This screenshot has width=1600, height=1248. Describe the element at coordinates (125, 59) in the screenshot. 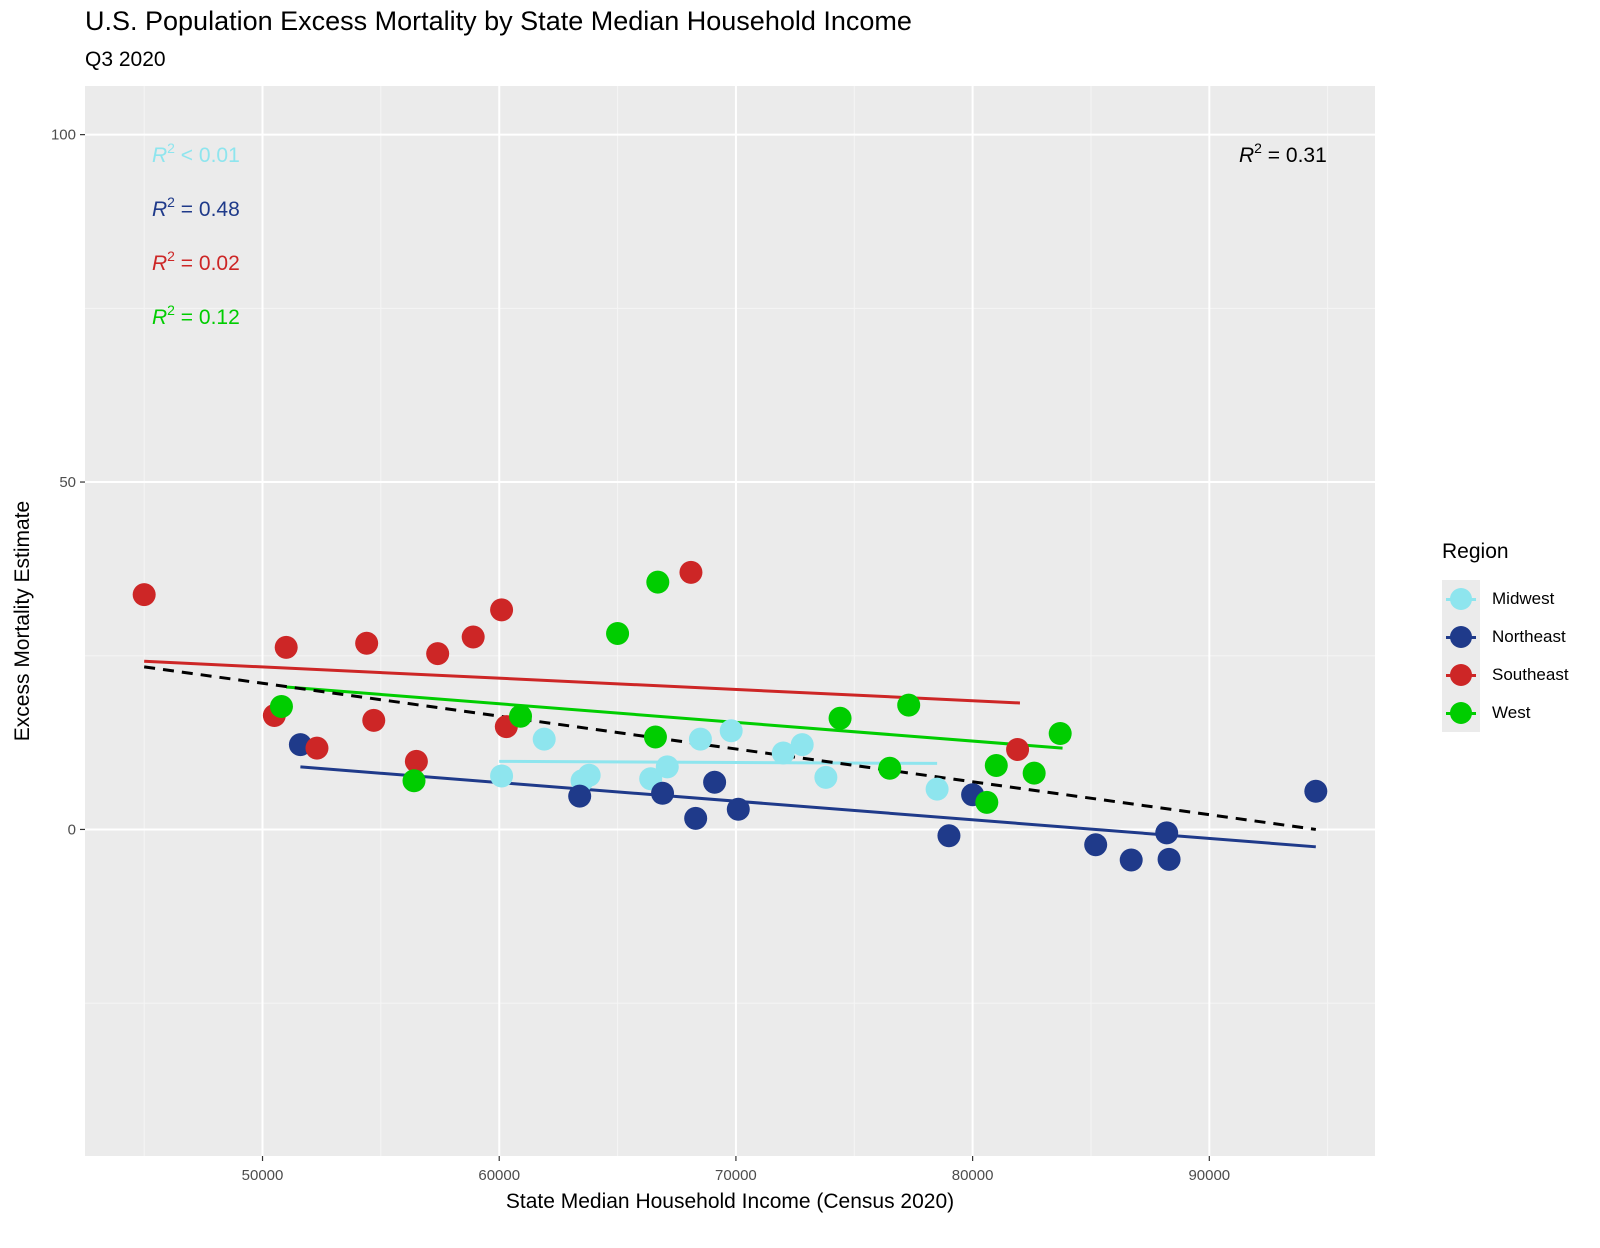

I see `chart-subtitle: Q3 2020` at that location.